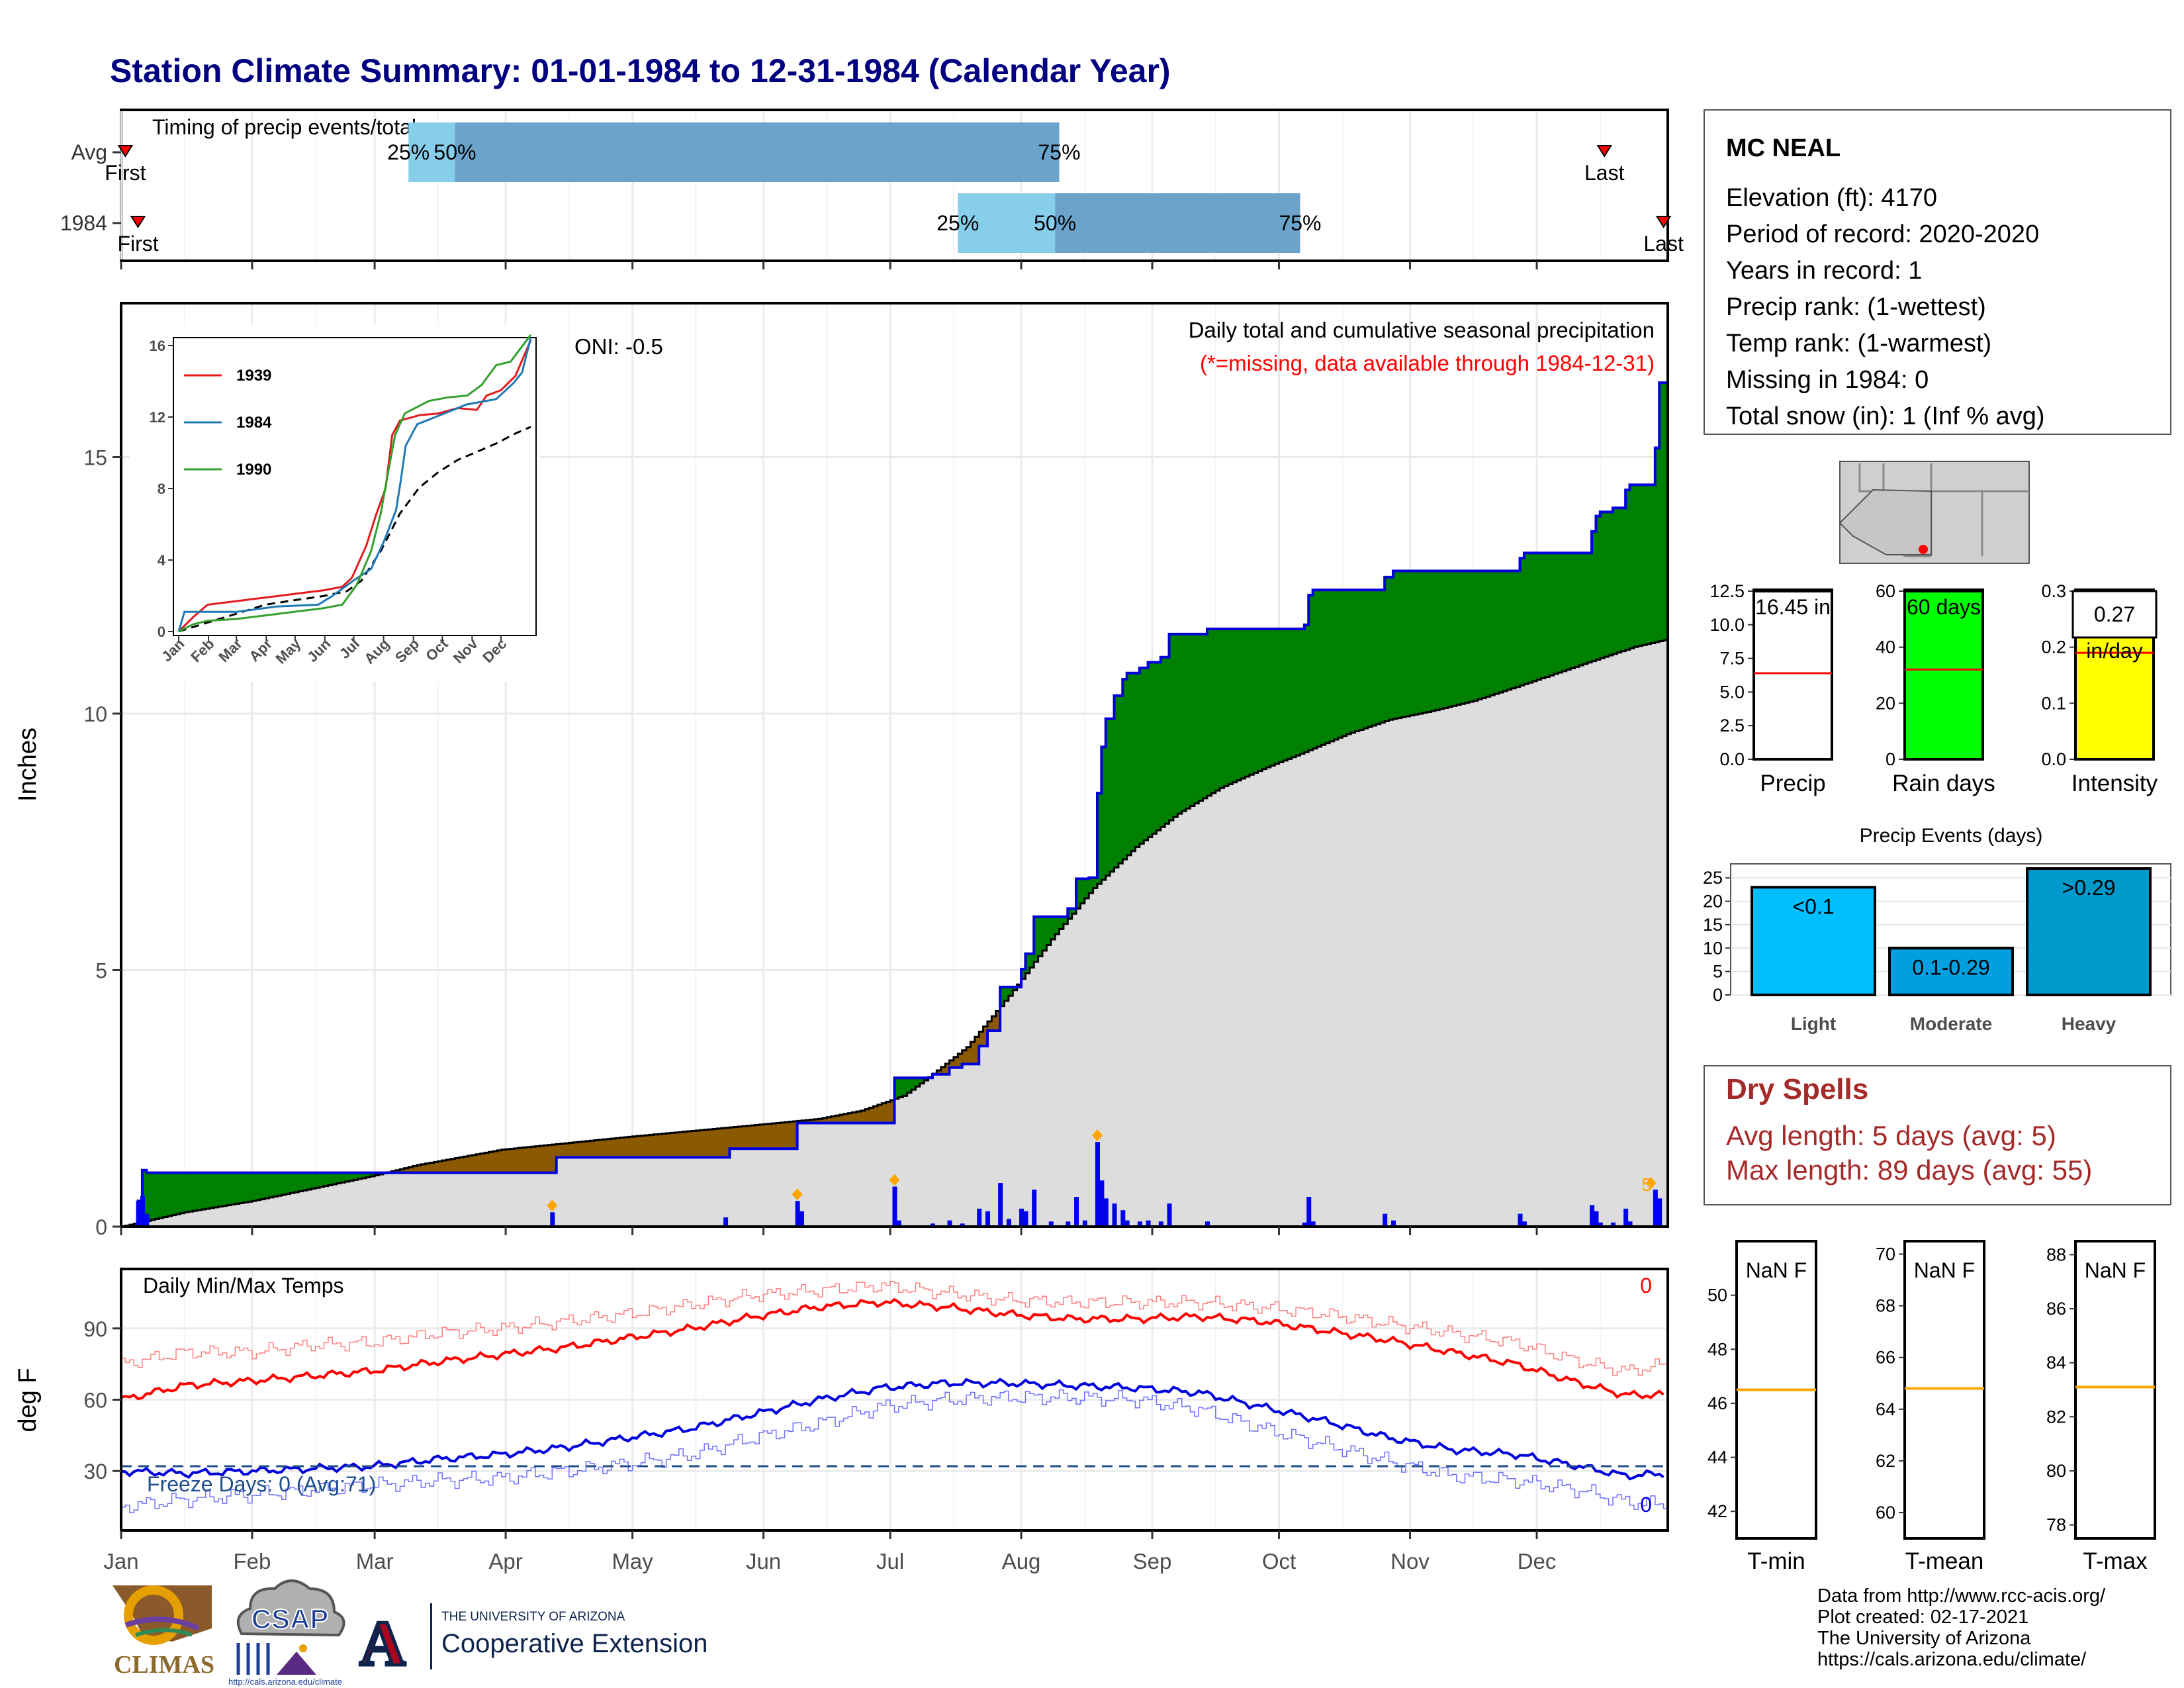  Describe the element at coordinates (95, 1471) in the screenshot. I see `y-tick-label: 30` at that location.